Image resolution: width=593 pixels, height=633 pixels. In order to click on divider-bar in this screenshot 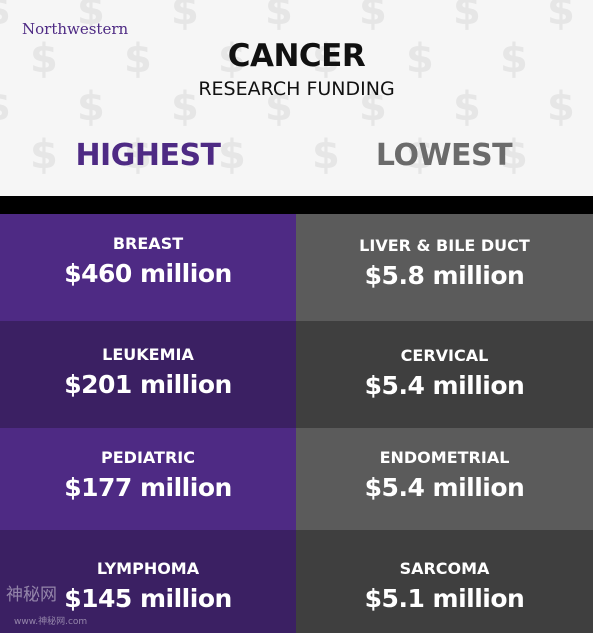, I will do `click(296, 205)`.